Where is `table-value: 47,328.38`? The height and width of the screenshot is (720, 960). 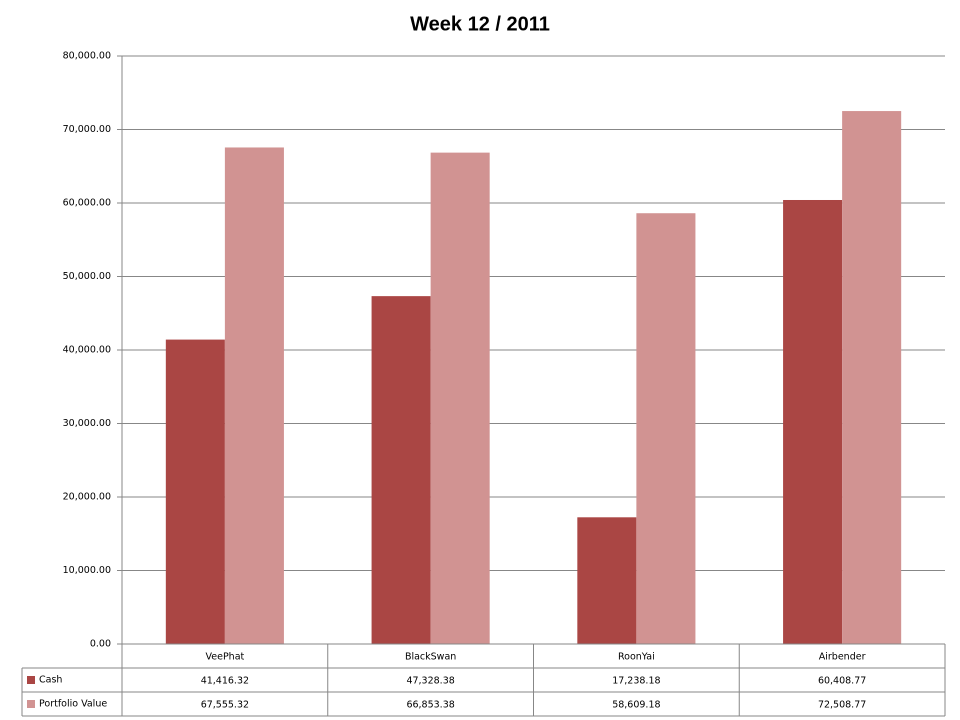 table-value: 47,328.38 is located at coordinates (430, 681).